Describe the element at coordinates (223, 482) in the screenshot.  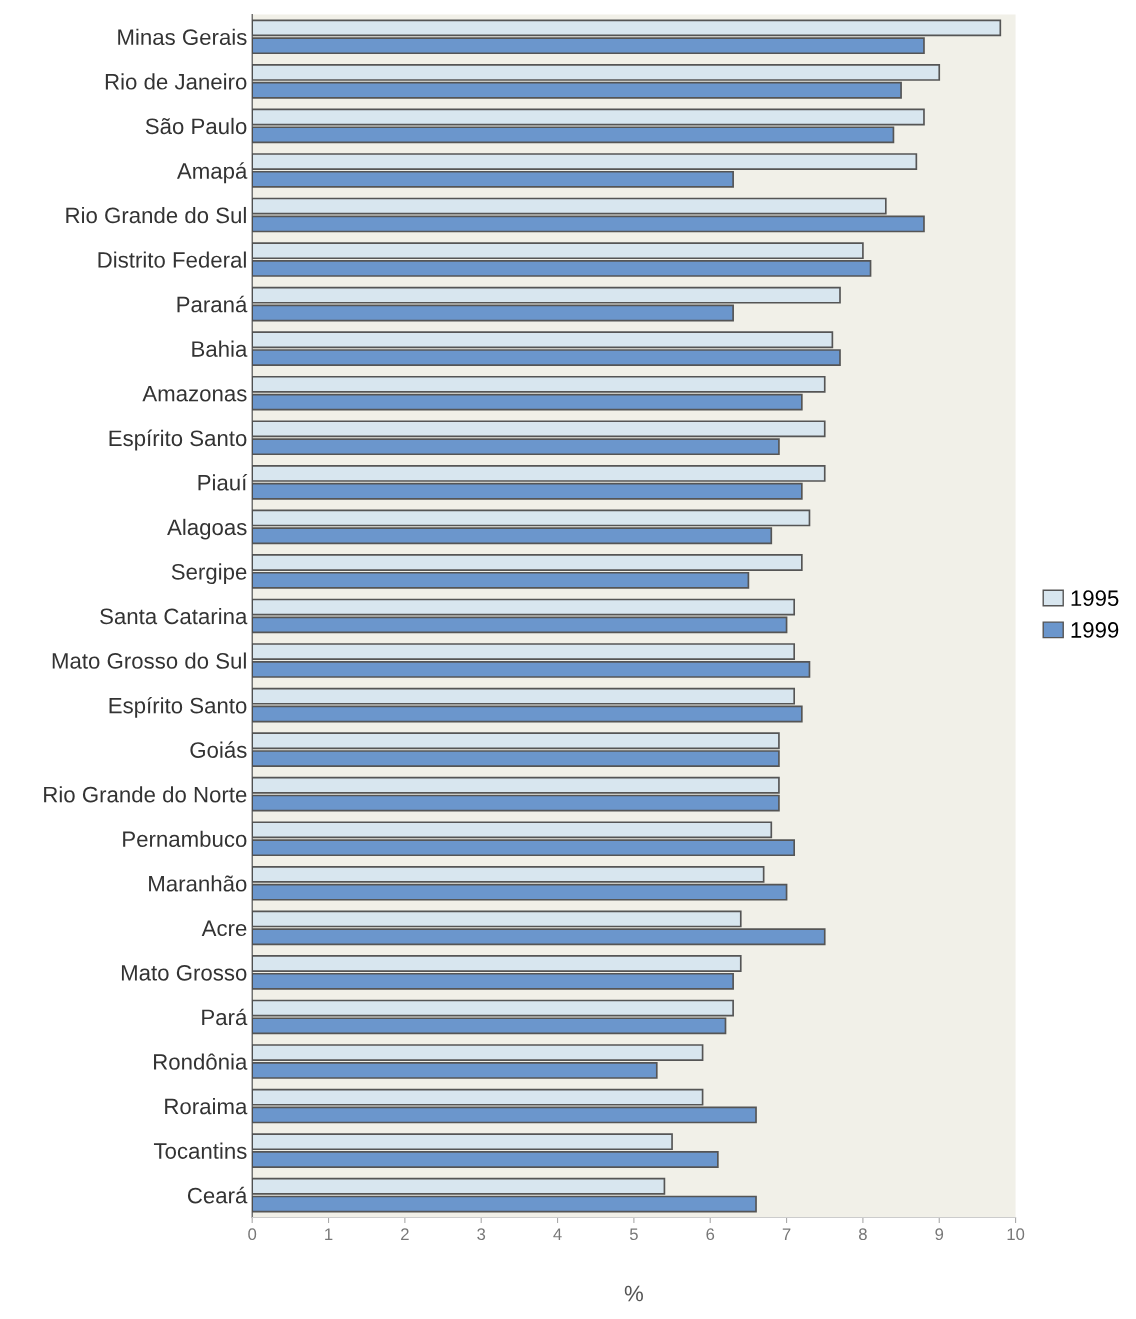
I see `y-tick-label: Piauí` at that location.